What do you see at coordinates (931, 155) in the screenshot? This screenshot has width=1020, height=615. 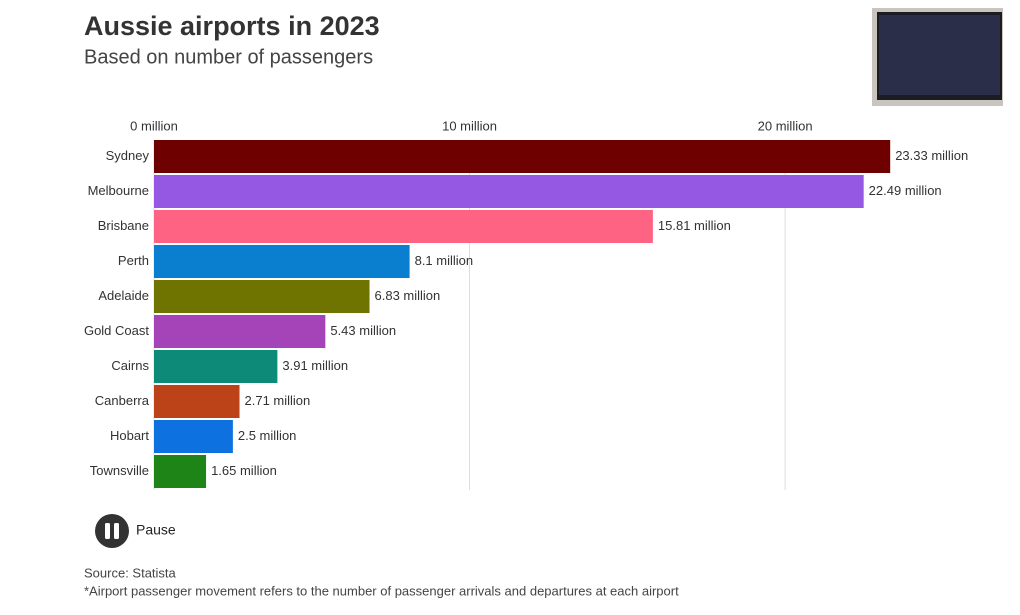 I see `value-label: 23.33 million` at bounding box center [931, 155].